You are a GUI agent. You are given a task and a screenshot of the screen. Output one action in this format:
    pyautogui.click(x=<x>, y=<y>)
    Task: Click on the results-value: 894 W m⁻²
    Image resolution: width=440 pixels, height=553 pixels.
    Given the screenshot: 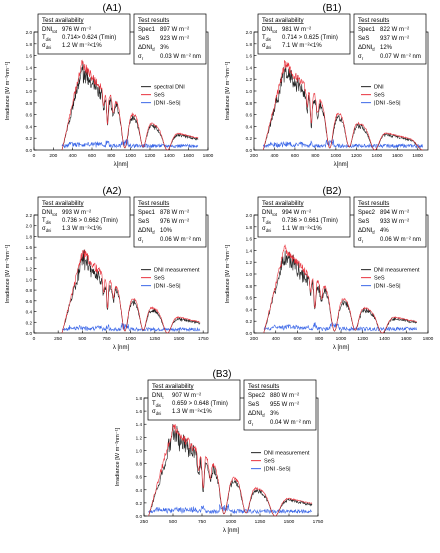 What is the action you would take?
    pyautogui.click(x=394, y=213)
    